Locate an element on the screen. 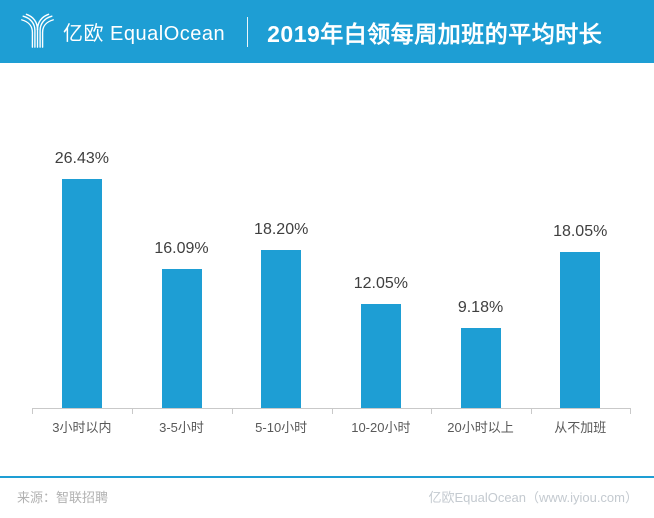 The image size is (654, 518). x-axis-category-label: 从不加班 is located at coordinates (580, 427).